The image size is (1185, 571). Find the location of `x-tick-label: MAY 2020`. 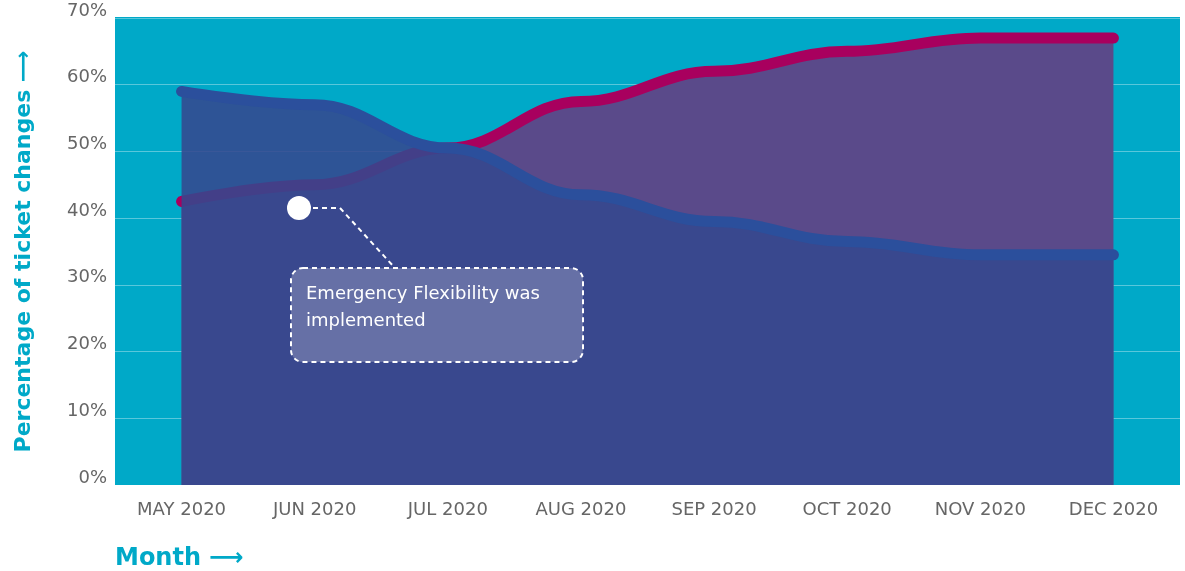

x-tick-label: MAY 2020 is located at coordinates (182, 508).